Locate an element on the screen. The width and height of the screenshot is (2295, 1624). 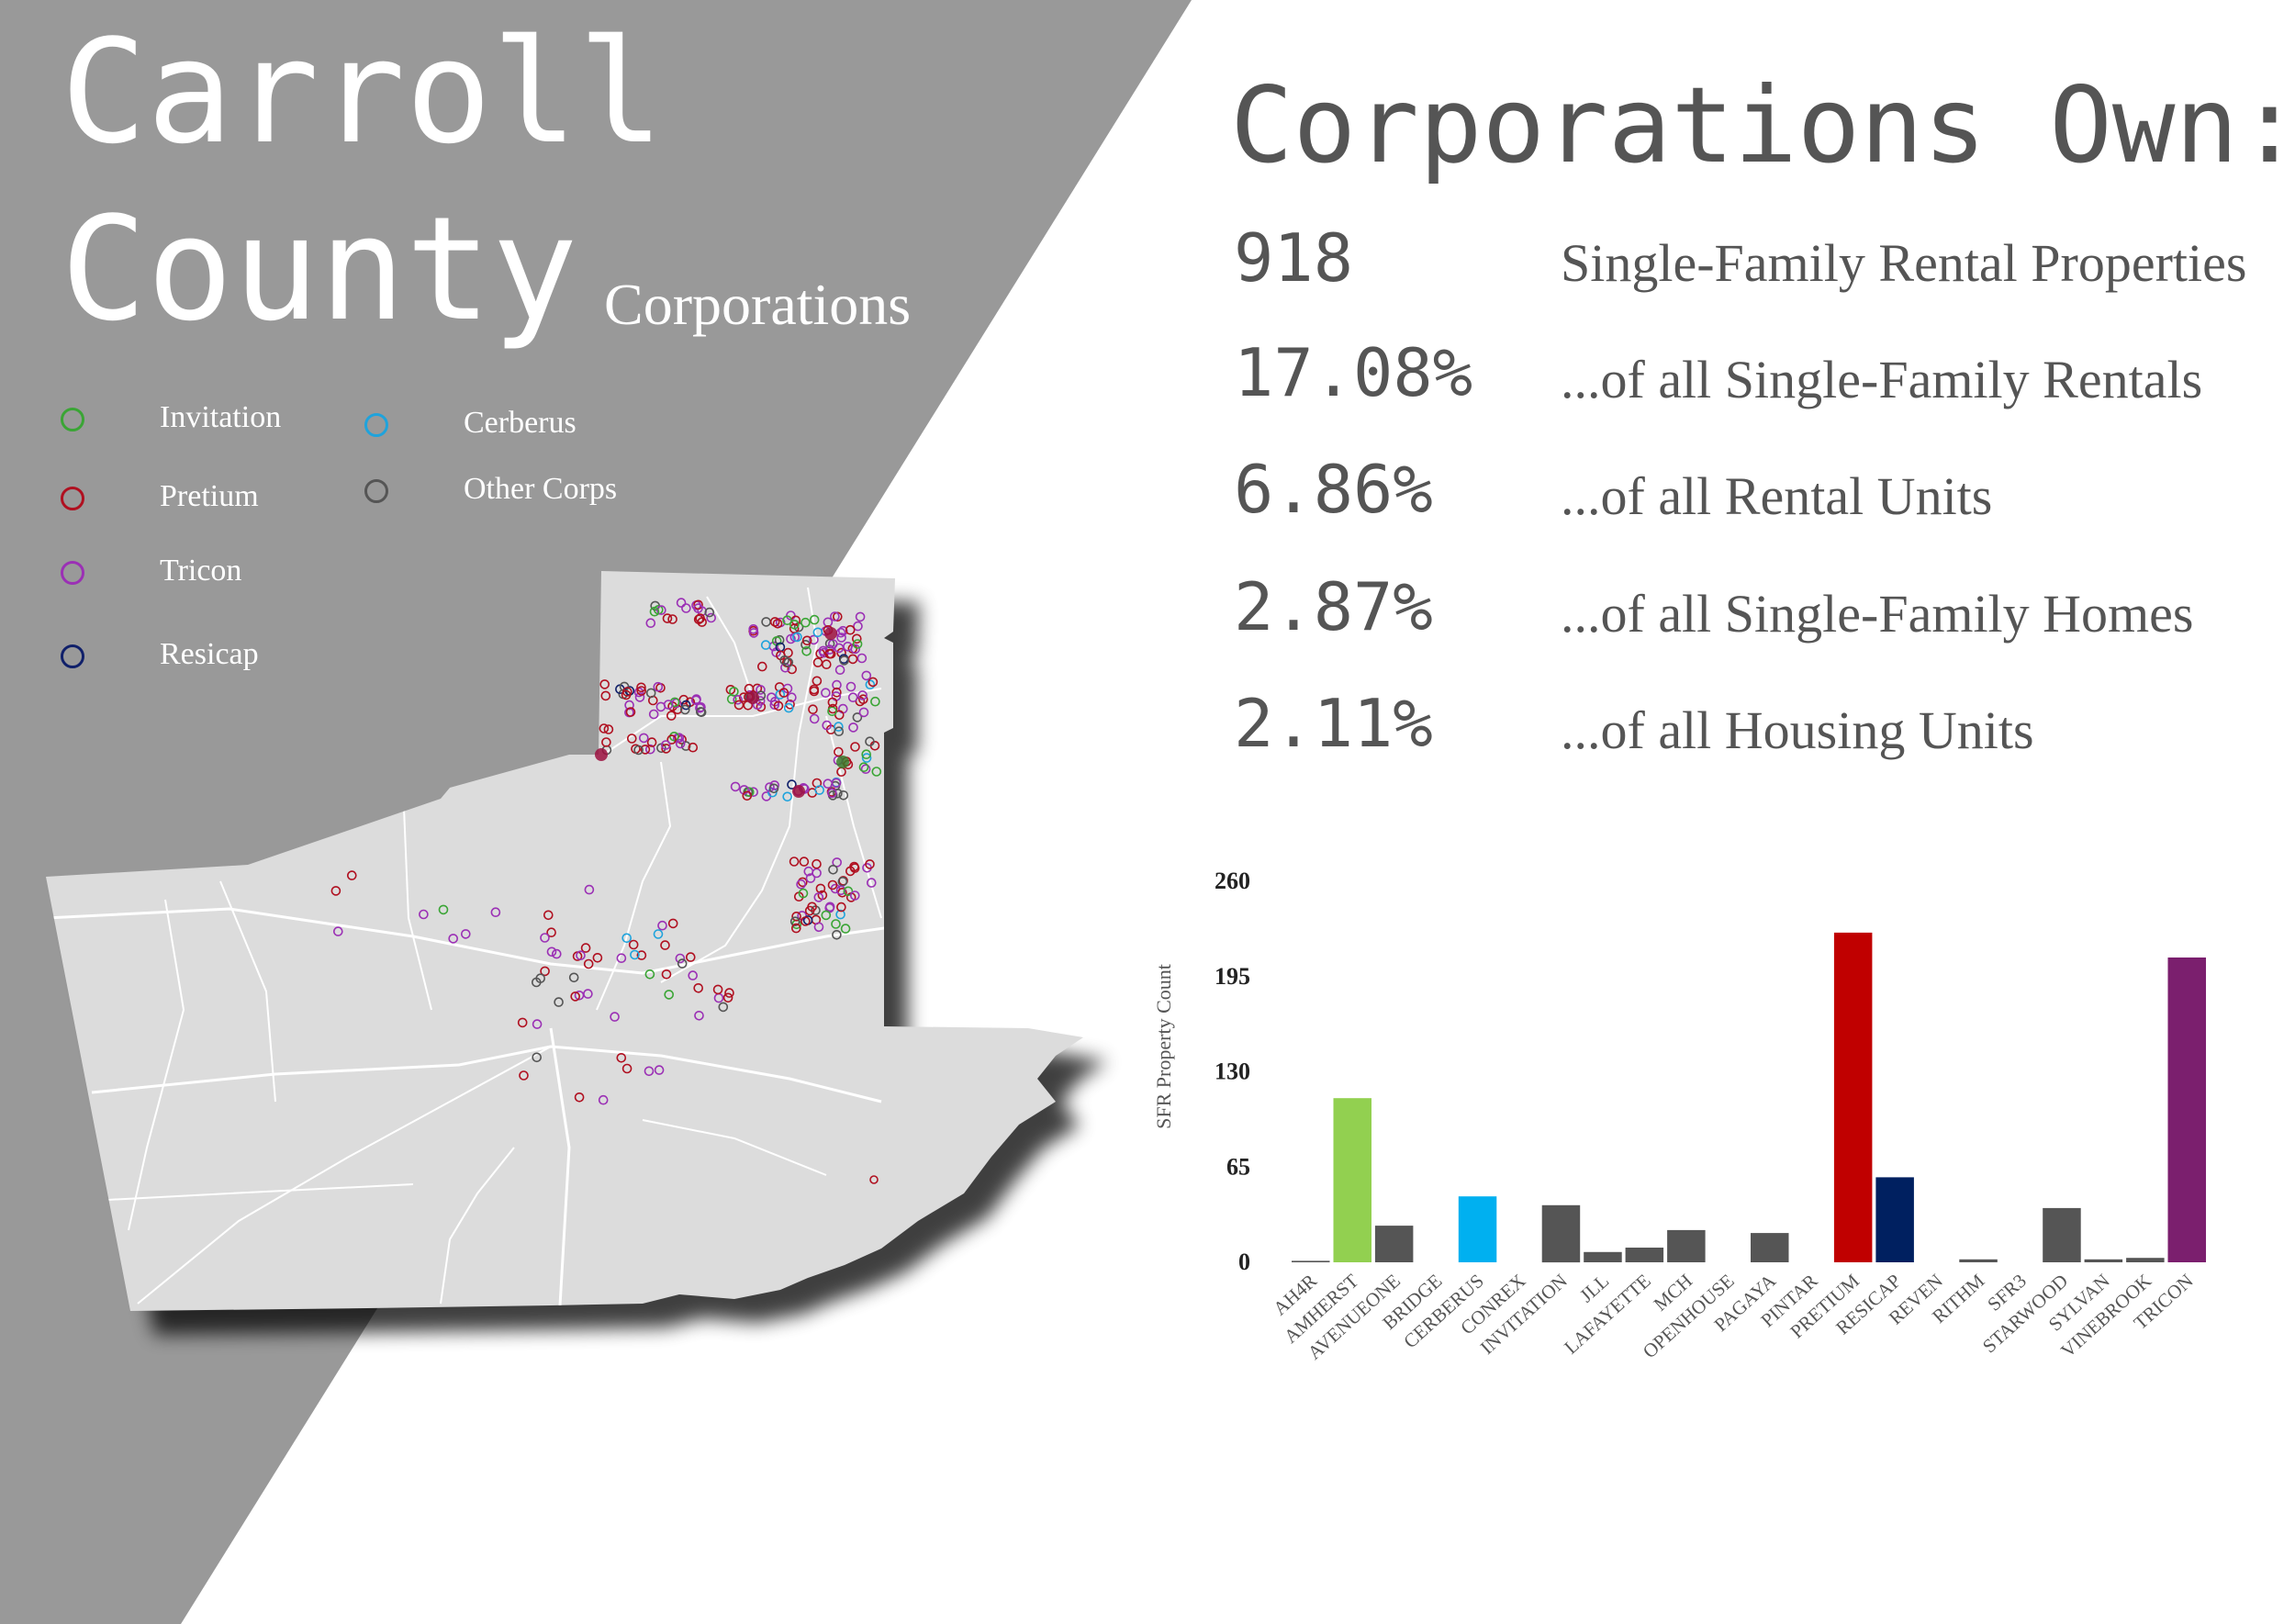
county-subtitle: Corporations is located at coordinates (758, 304).